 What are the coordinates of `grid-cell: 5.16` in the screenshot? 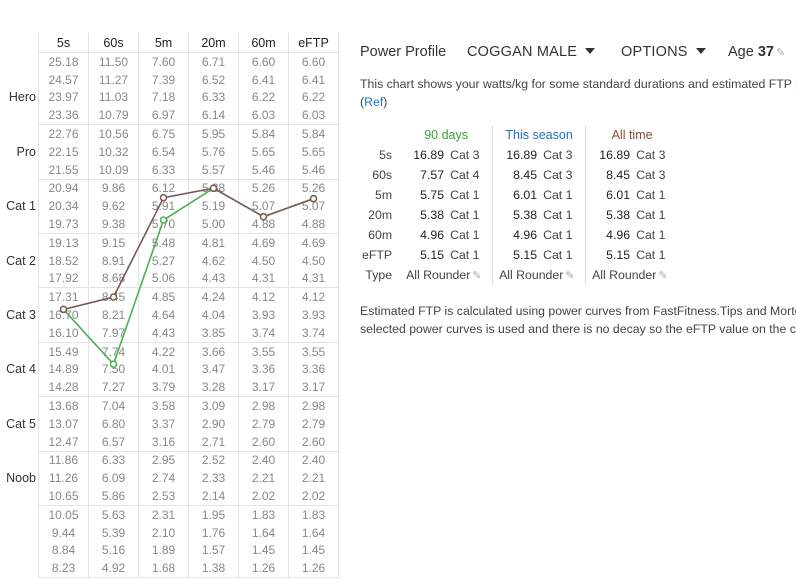 It's located at (113, 550).